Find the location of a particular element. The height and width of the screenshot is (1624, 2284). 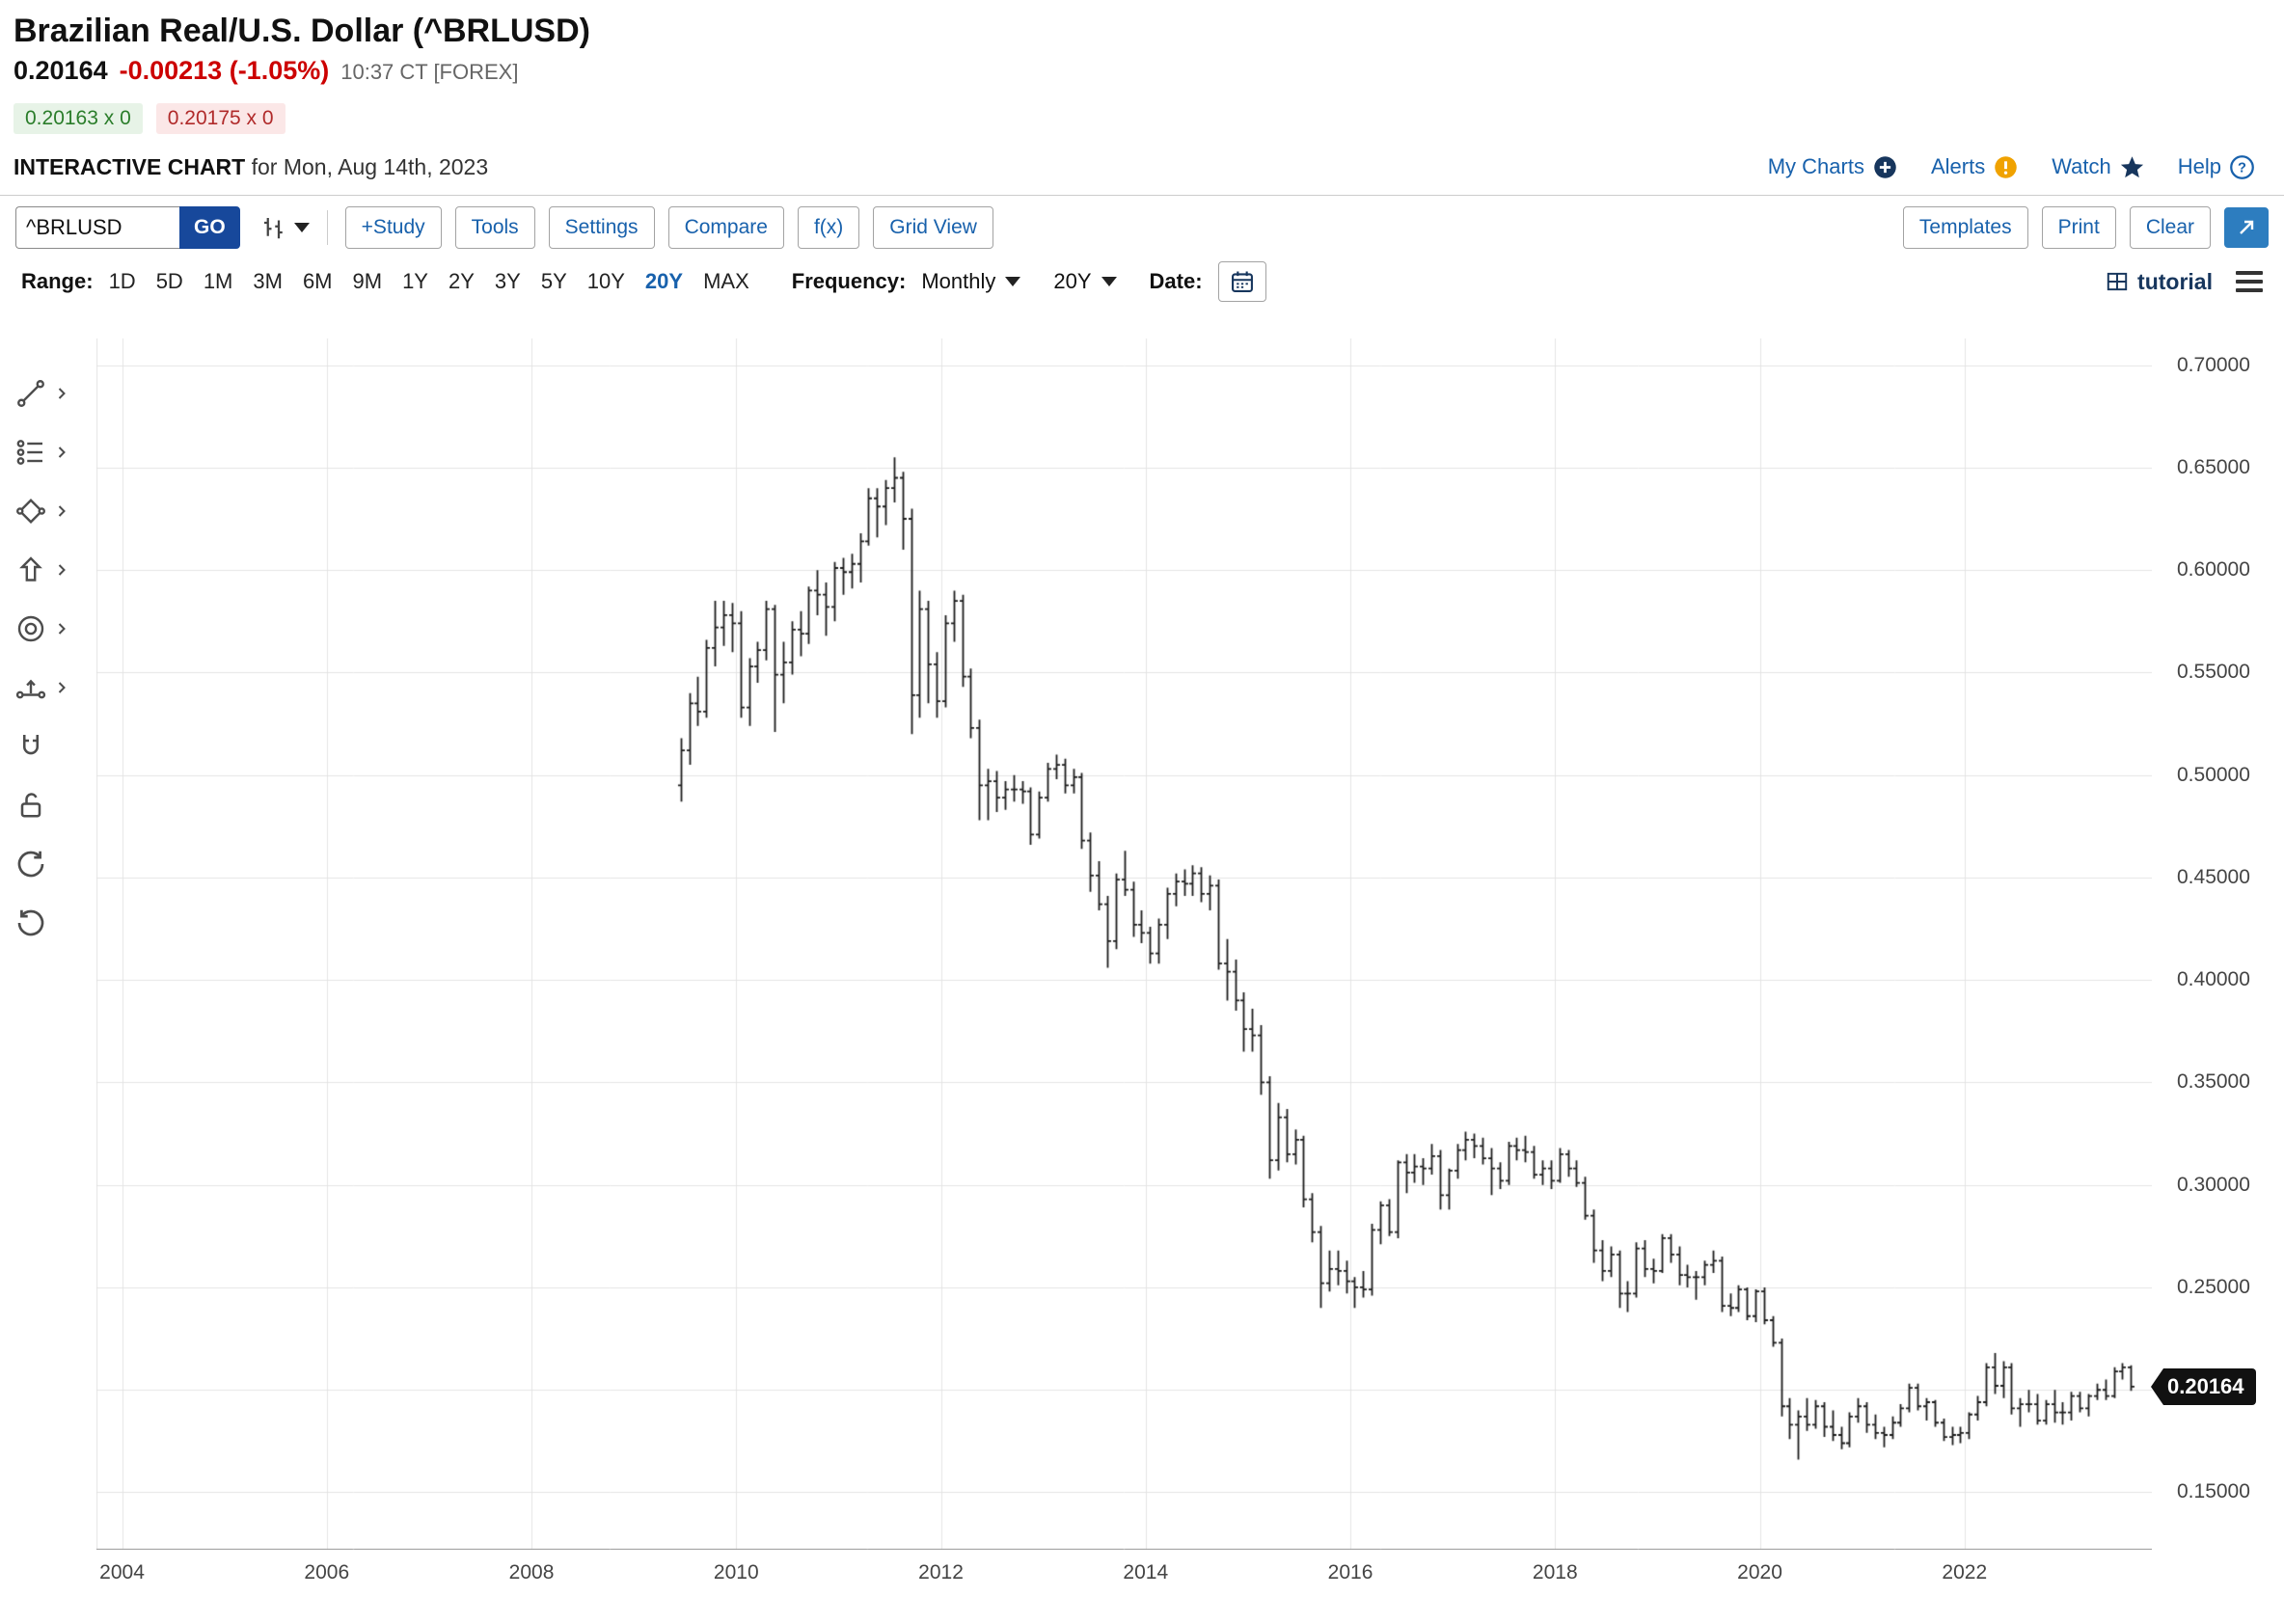

price-tag-notch is located at coordinates (2157, 1386).